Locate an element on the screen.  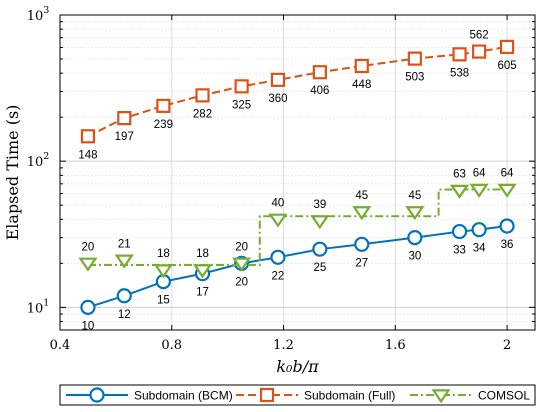
data-label: 282 is located at coordinates (202, 114).